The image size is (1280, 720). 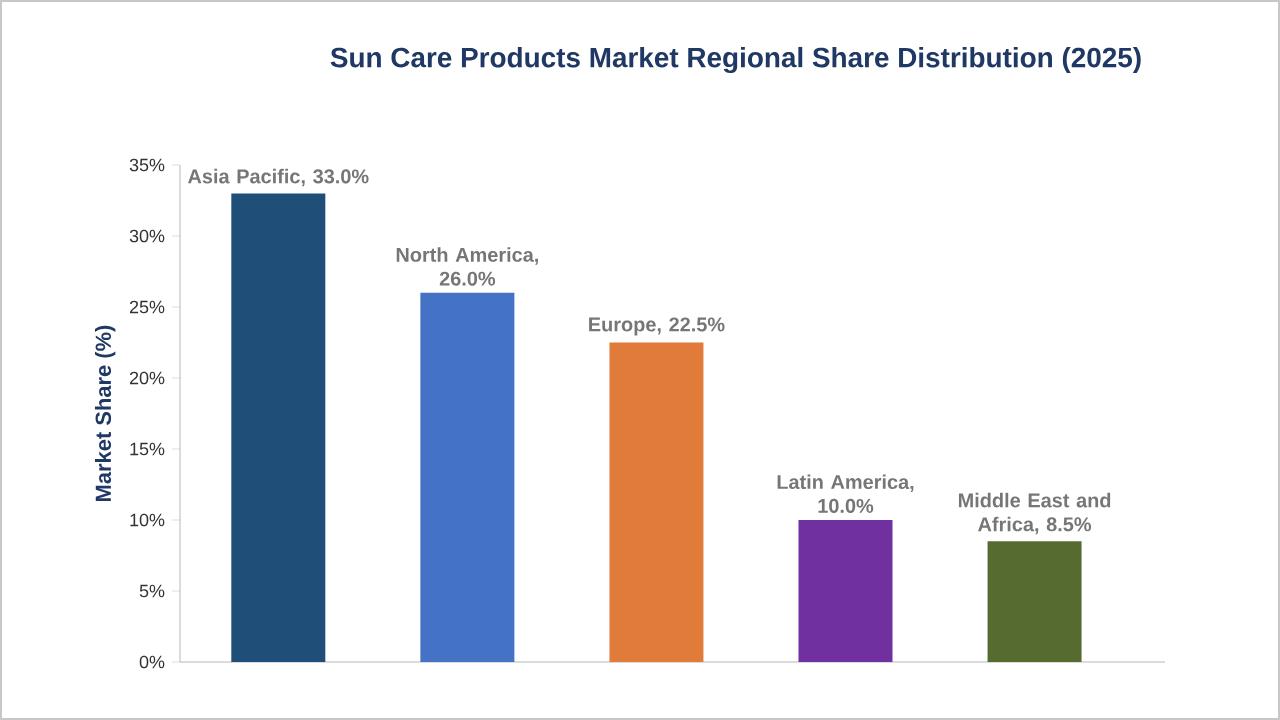 What do you see at coordinates (147, 378) in the screenshot?
I see `y-tick-label: 20%` at bounding box center [147, 378].